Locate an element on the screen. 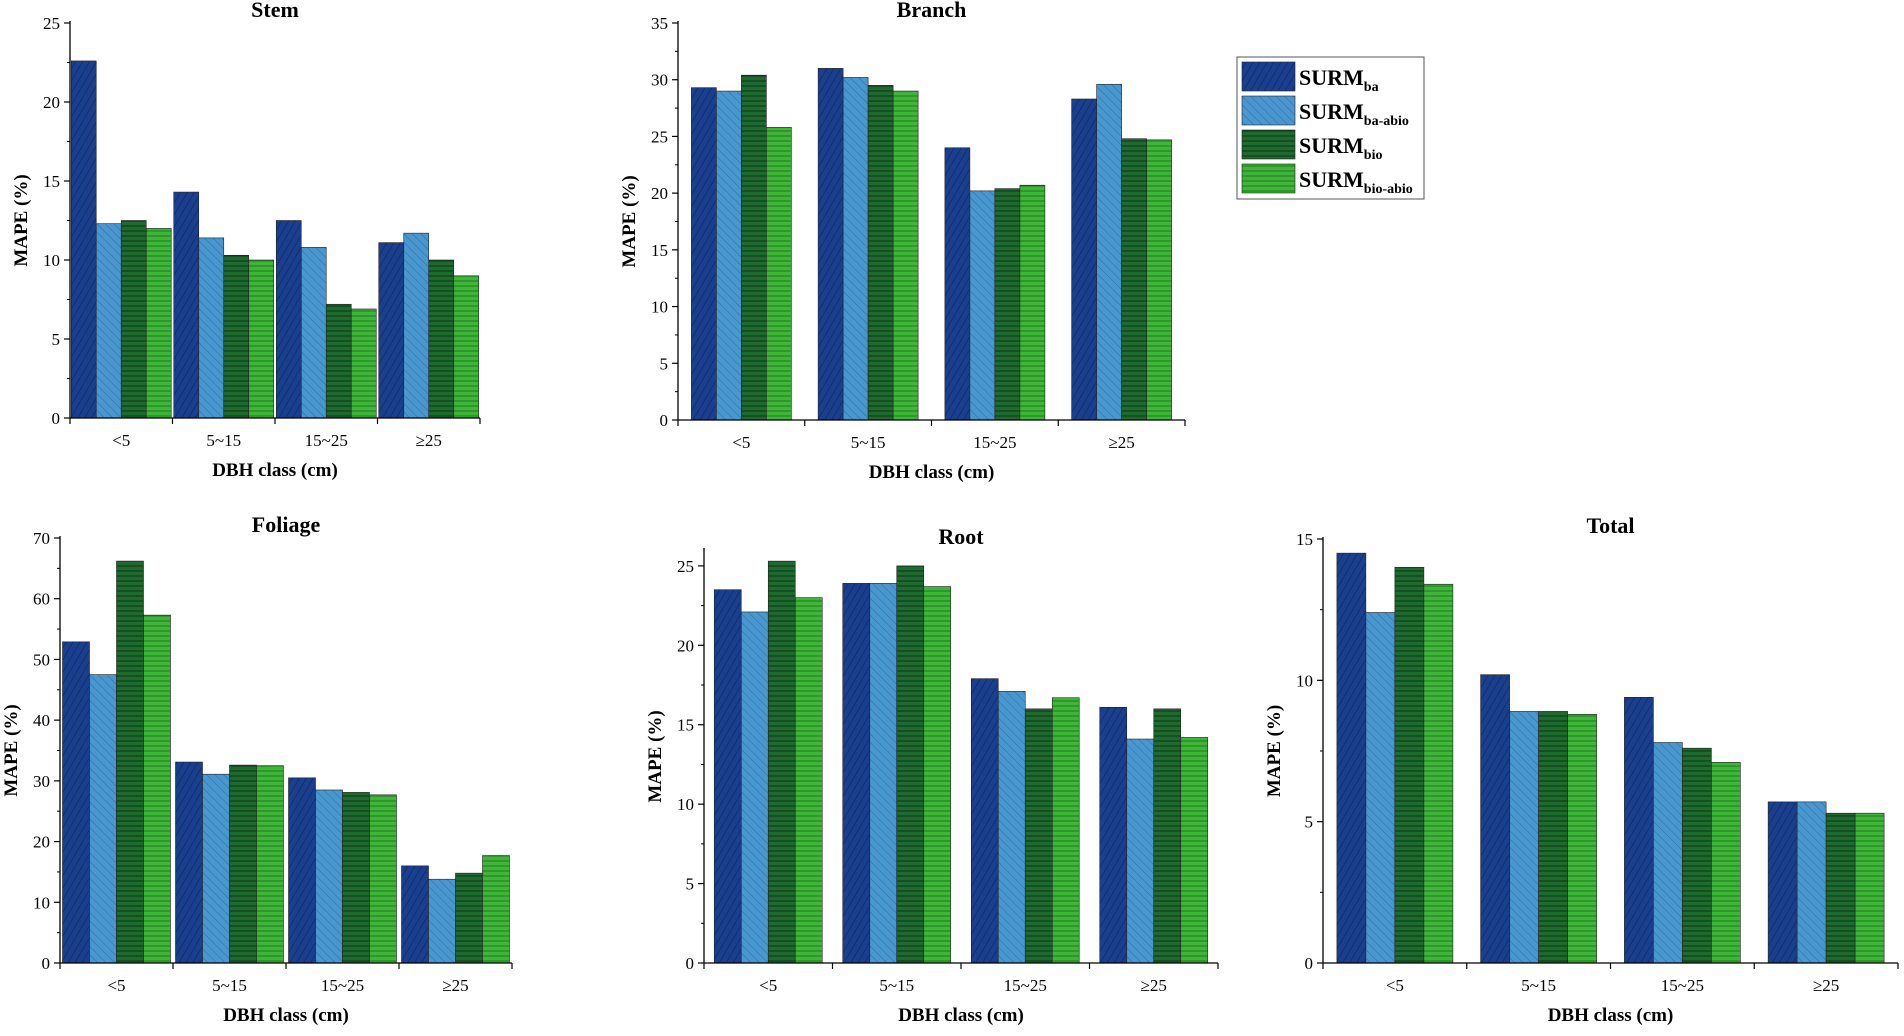  y-tick-label: 40 is located at coordinates (41, 720).